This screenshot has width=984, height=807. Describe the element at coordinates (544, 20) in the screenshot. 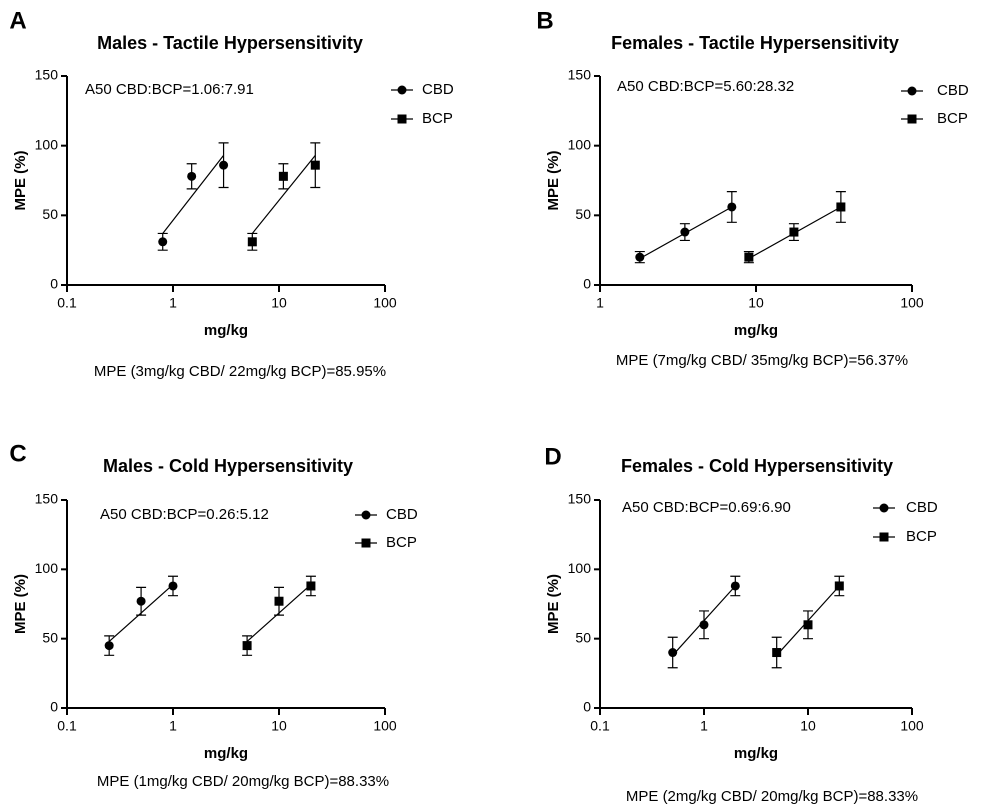

I see `panel-letter: B` at that location.